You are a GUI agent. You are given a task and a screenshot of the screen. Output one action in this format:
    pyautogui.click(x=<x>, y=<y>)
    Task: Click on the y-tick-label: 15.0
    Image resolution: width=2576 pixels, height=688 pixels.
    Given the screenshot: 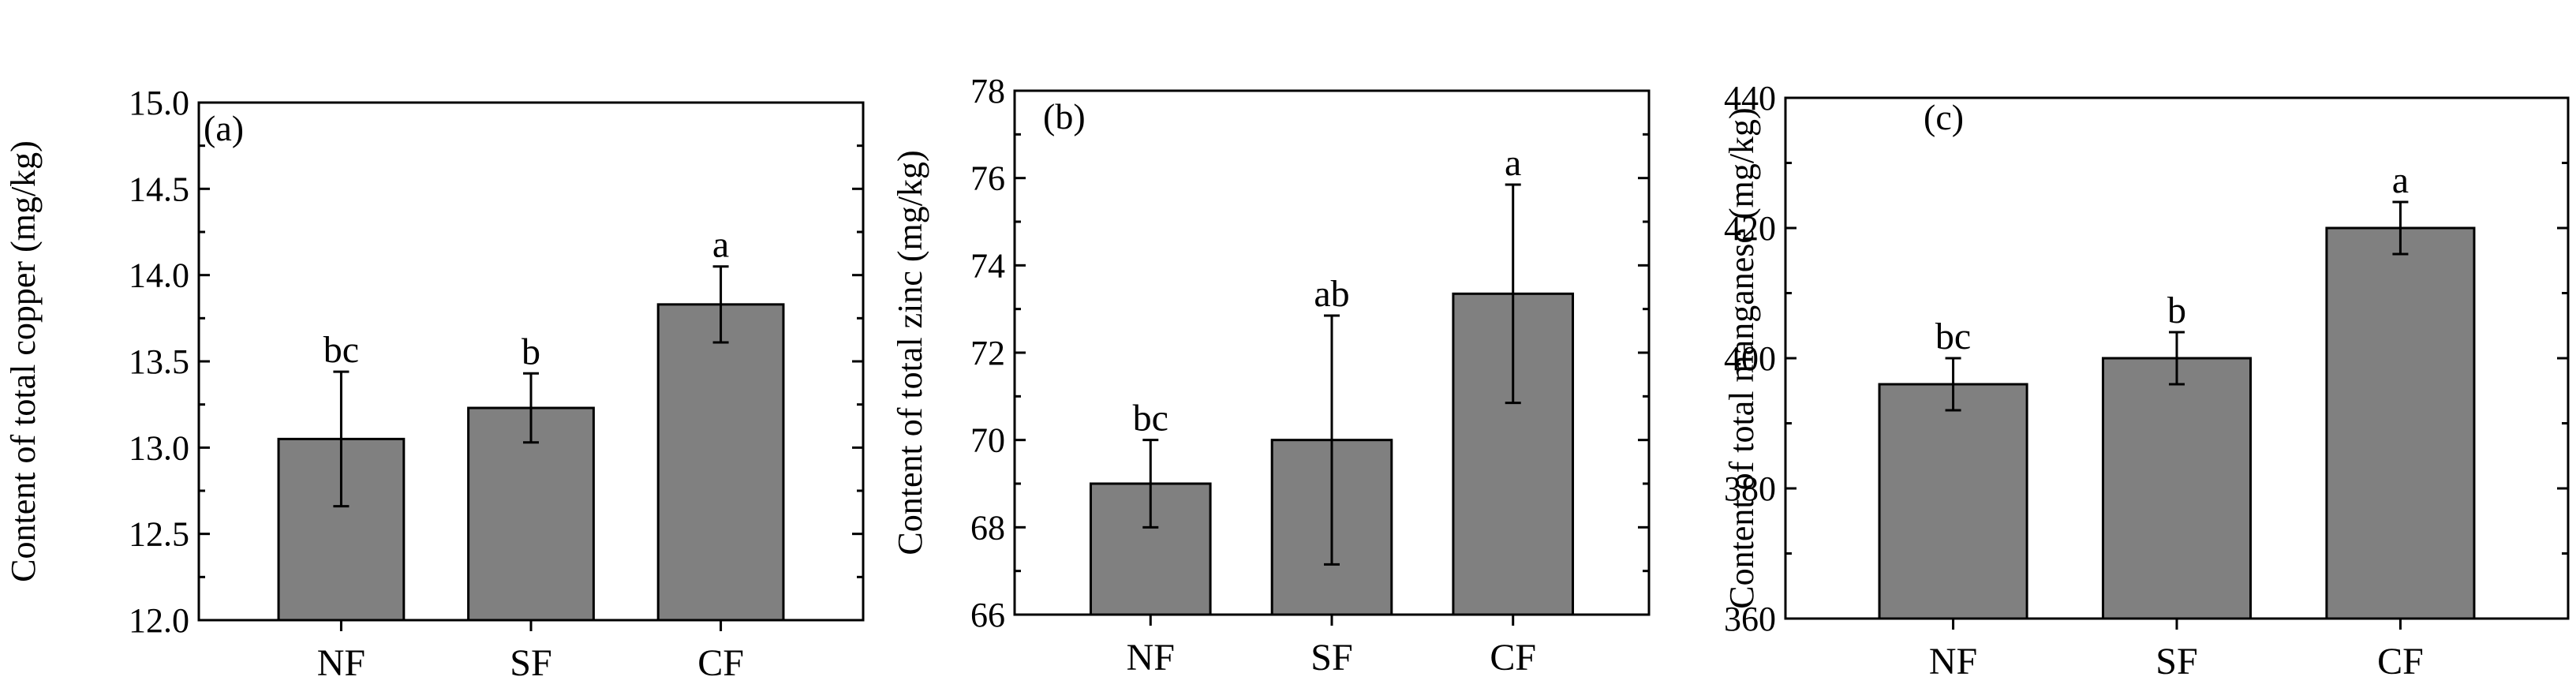 What is the action you would take?
    pyautogui.click(x=159, y=103)
    